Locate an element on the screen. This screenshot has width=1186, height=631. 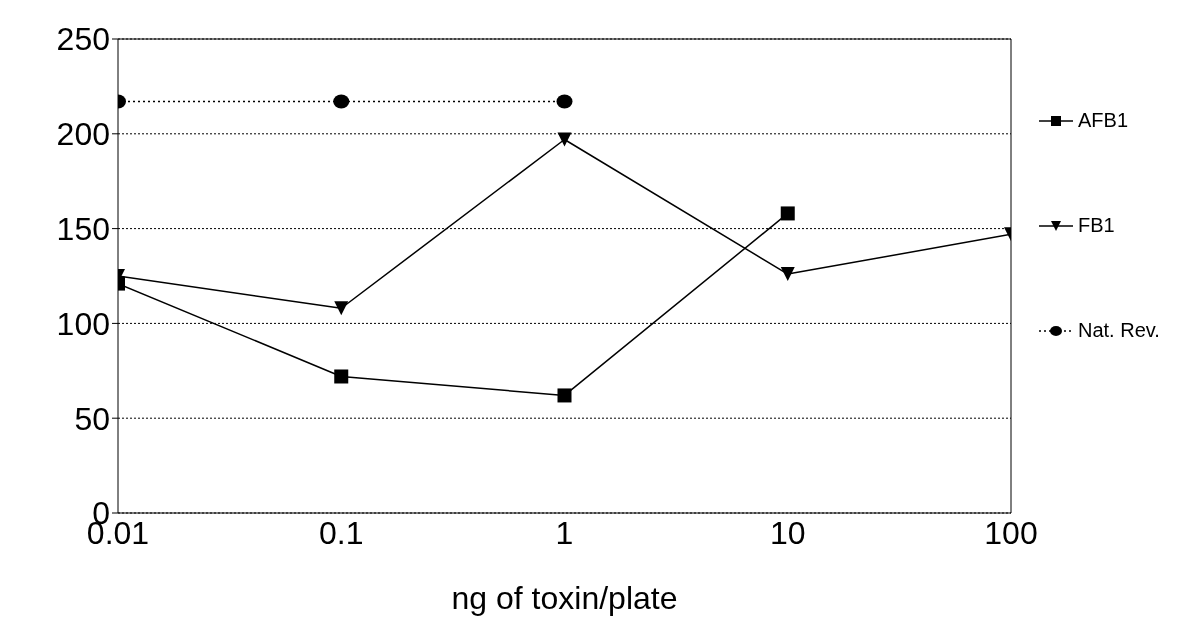
legend-label: AFB1 is located at coordinates (1103, 120).